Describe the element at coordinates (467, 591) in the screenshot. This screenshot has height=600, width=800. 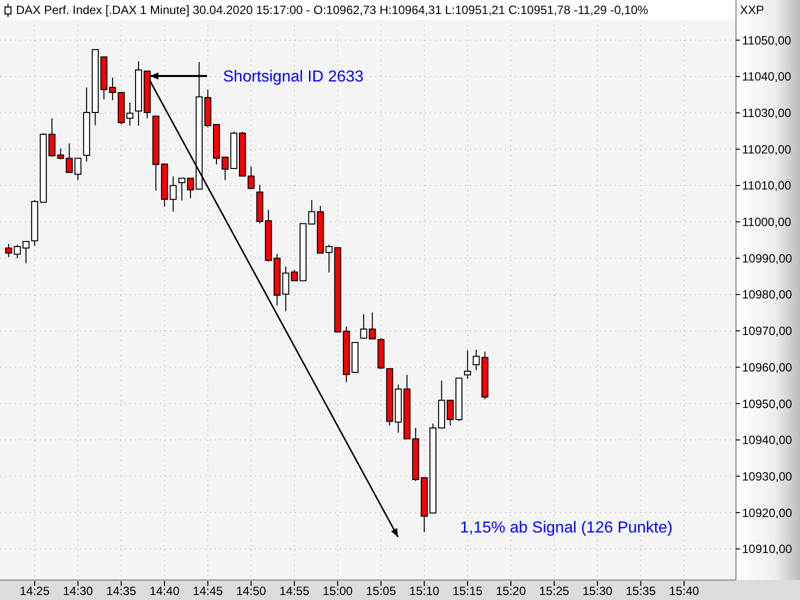
I see `x-tick-label: 15:15` at that location.